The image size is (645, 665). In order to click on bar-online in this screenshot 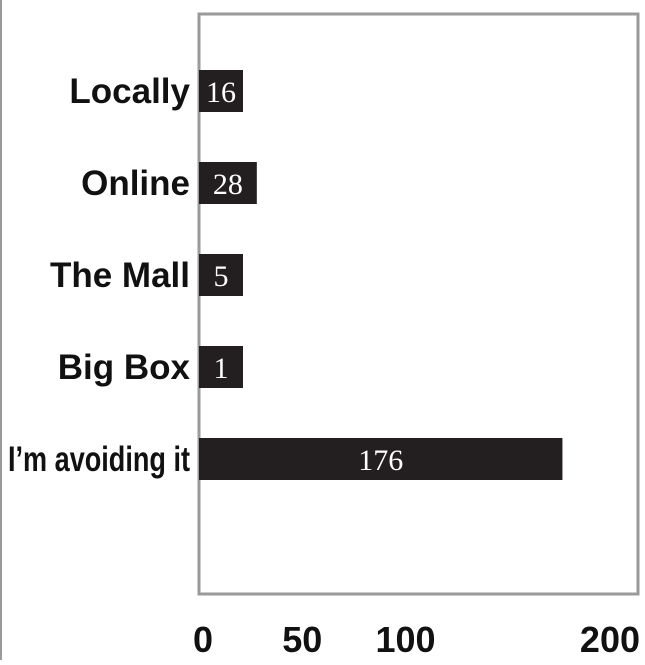, I will do `click(228, 183)`.